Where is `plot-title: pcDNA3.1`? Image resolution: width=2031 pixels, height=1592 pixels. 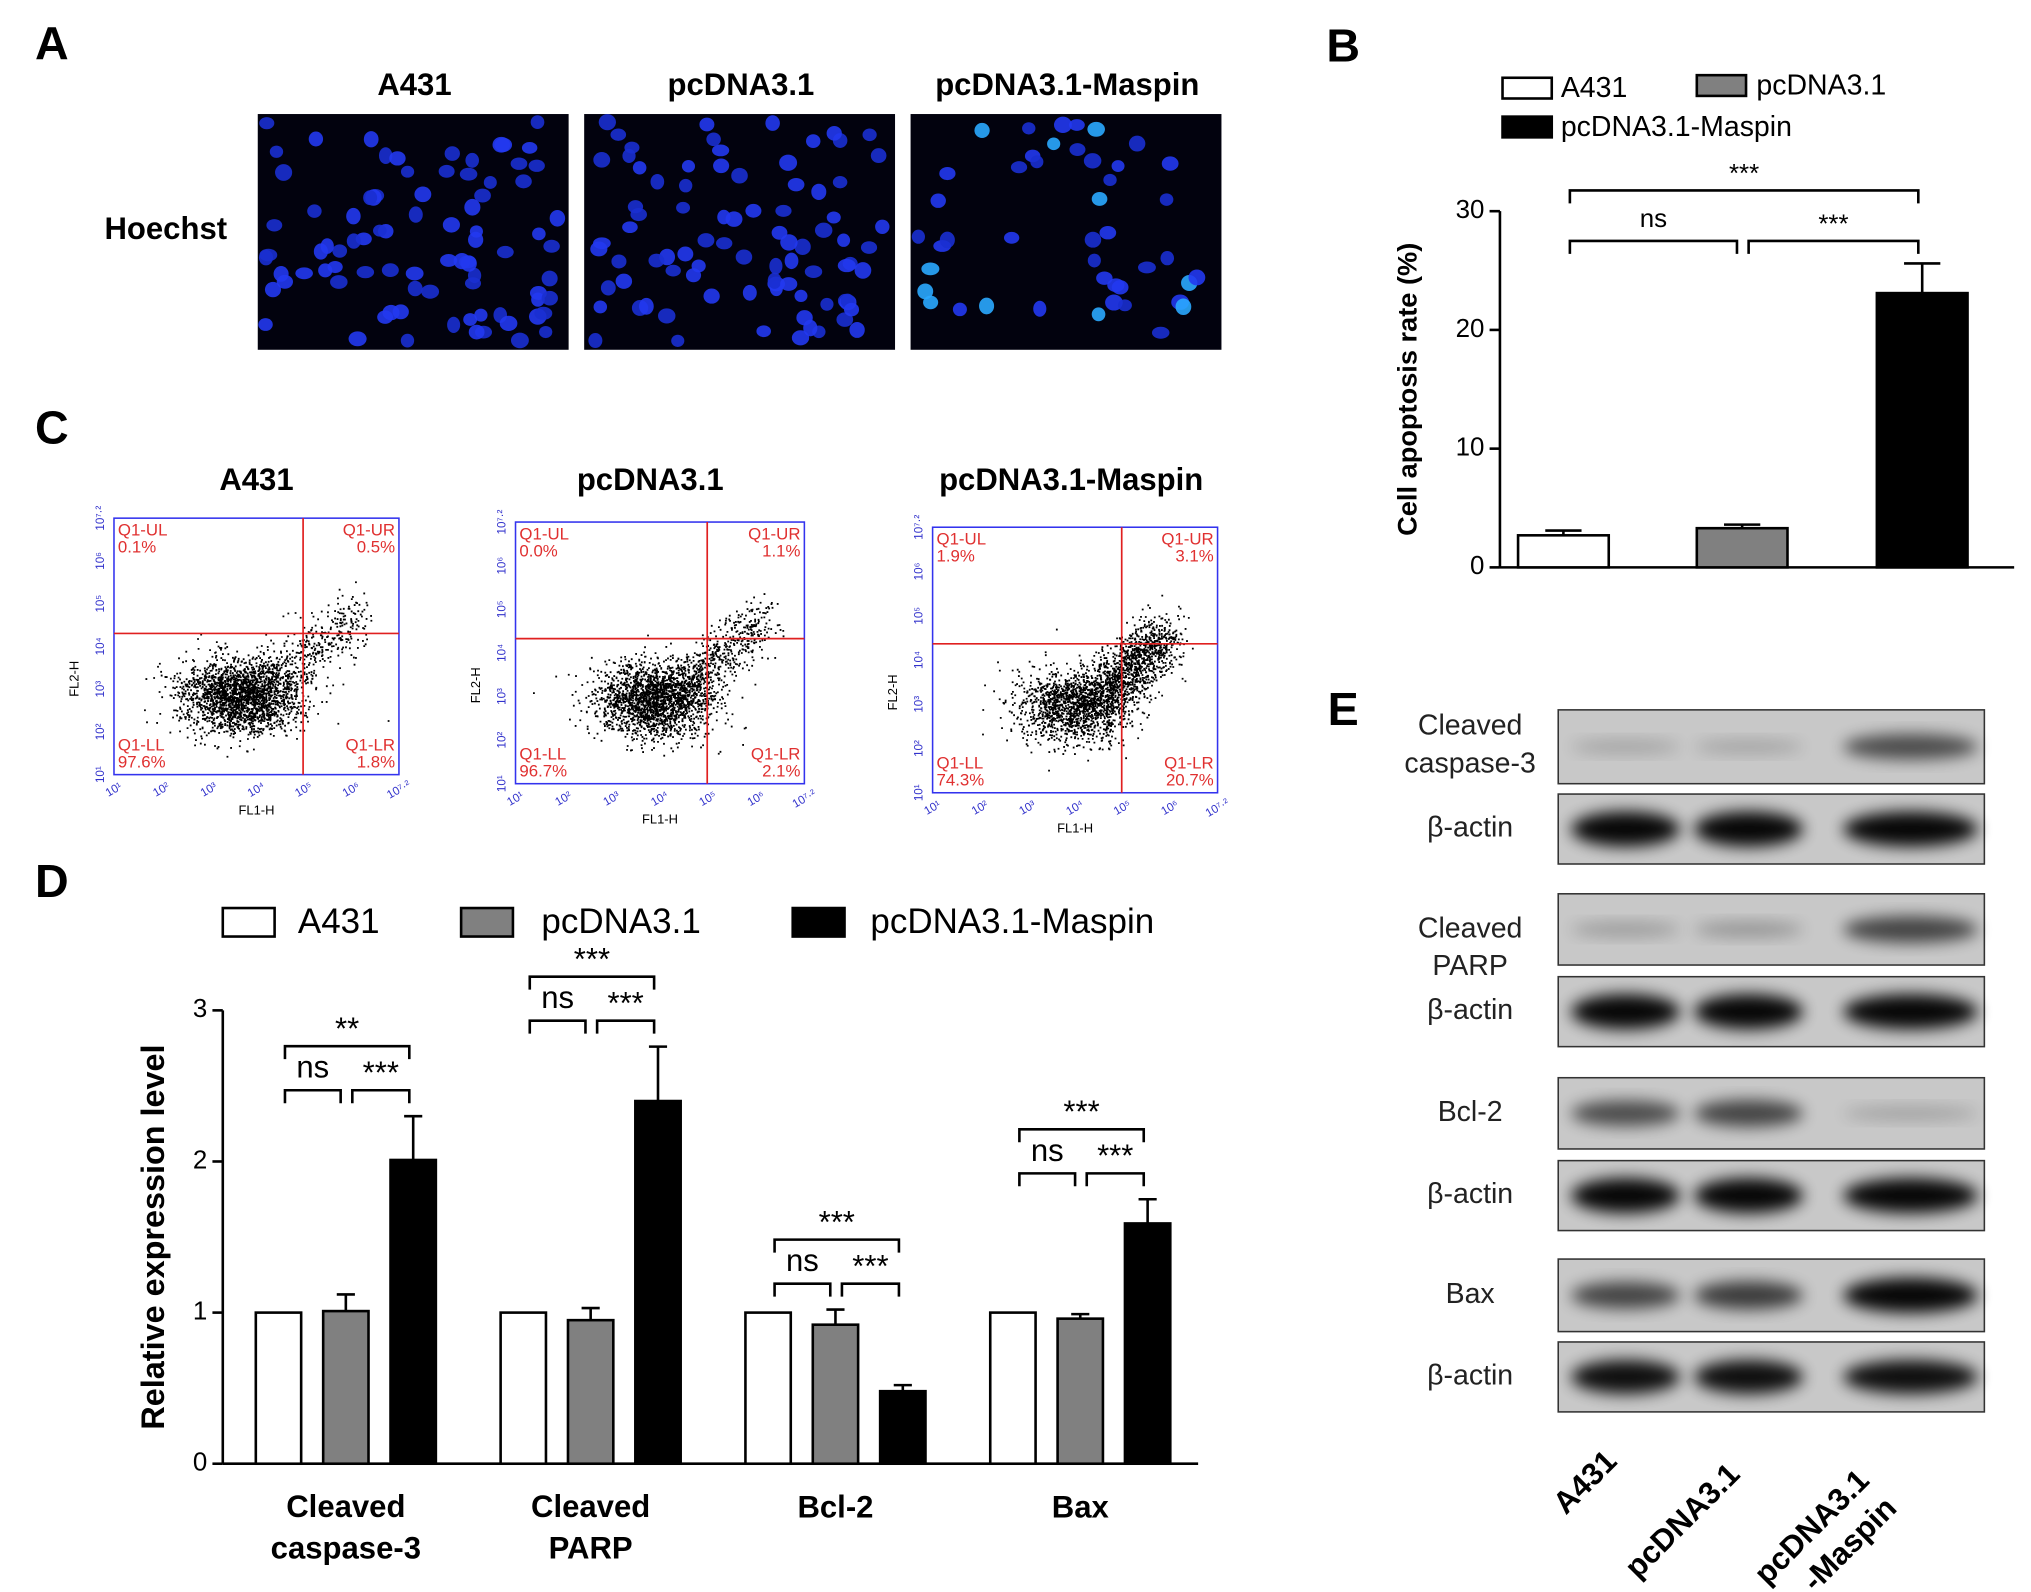 plot-title: pcDNA3.1 is located at coordinates (650, 479).